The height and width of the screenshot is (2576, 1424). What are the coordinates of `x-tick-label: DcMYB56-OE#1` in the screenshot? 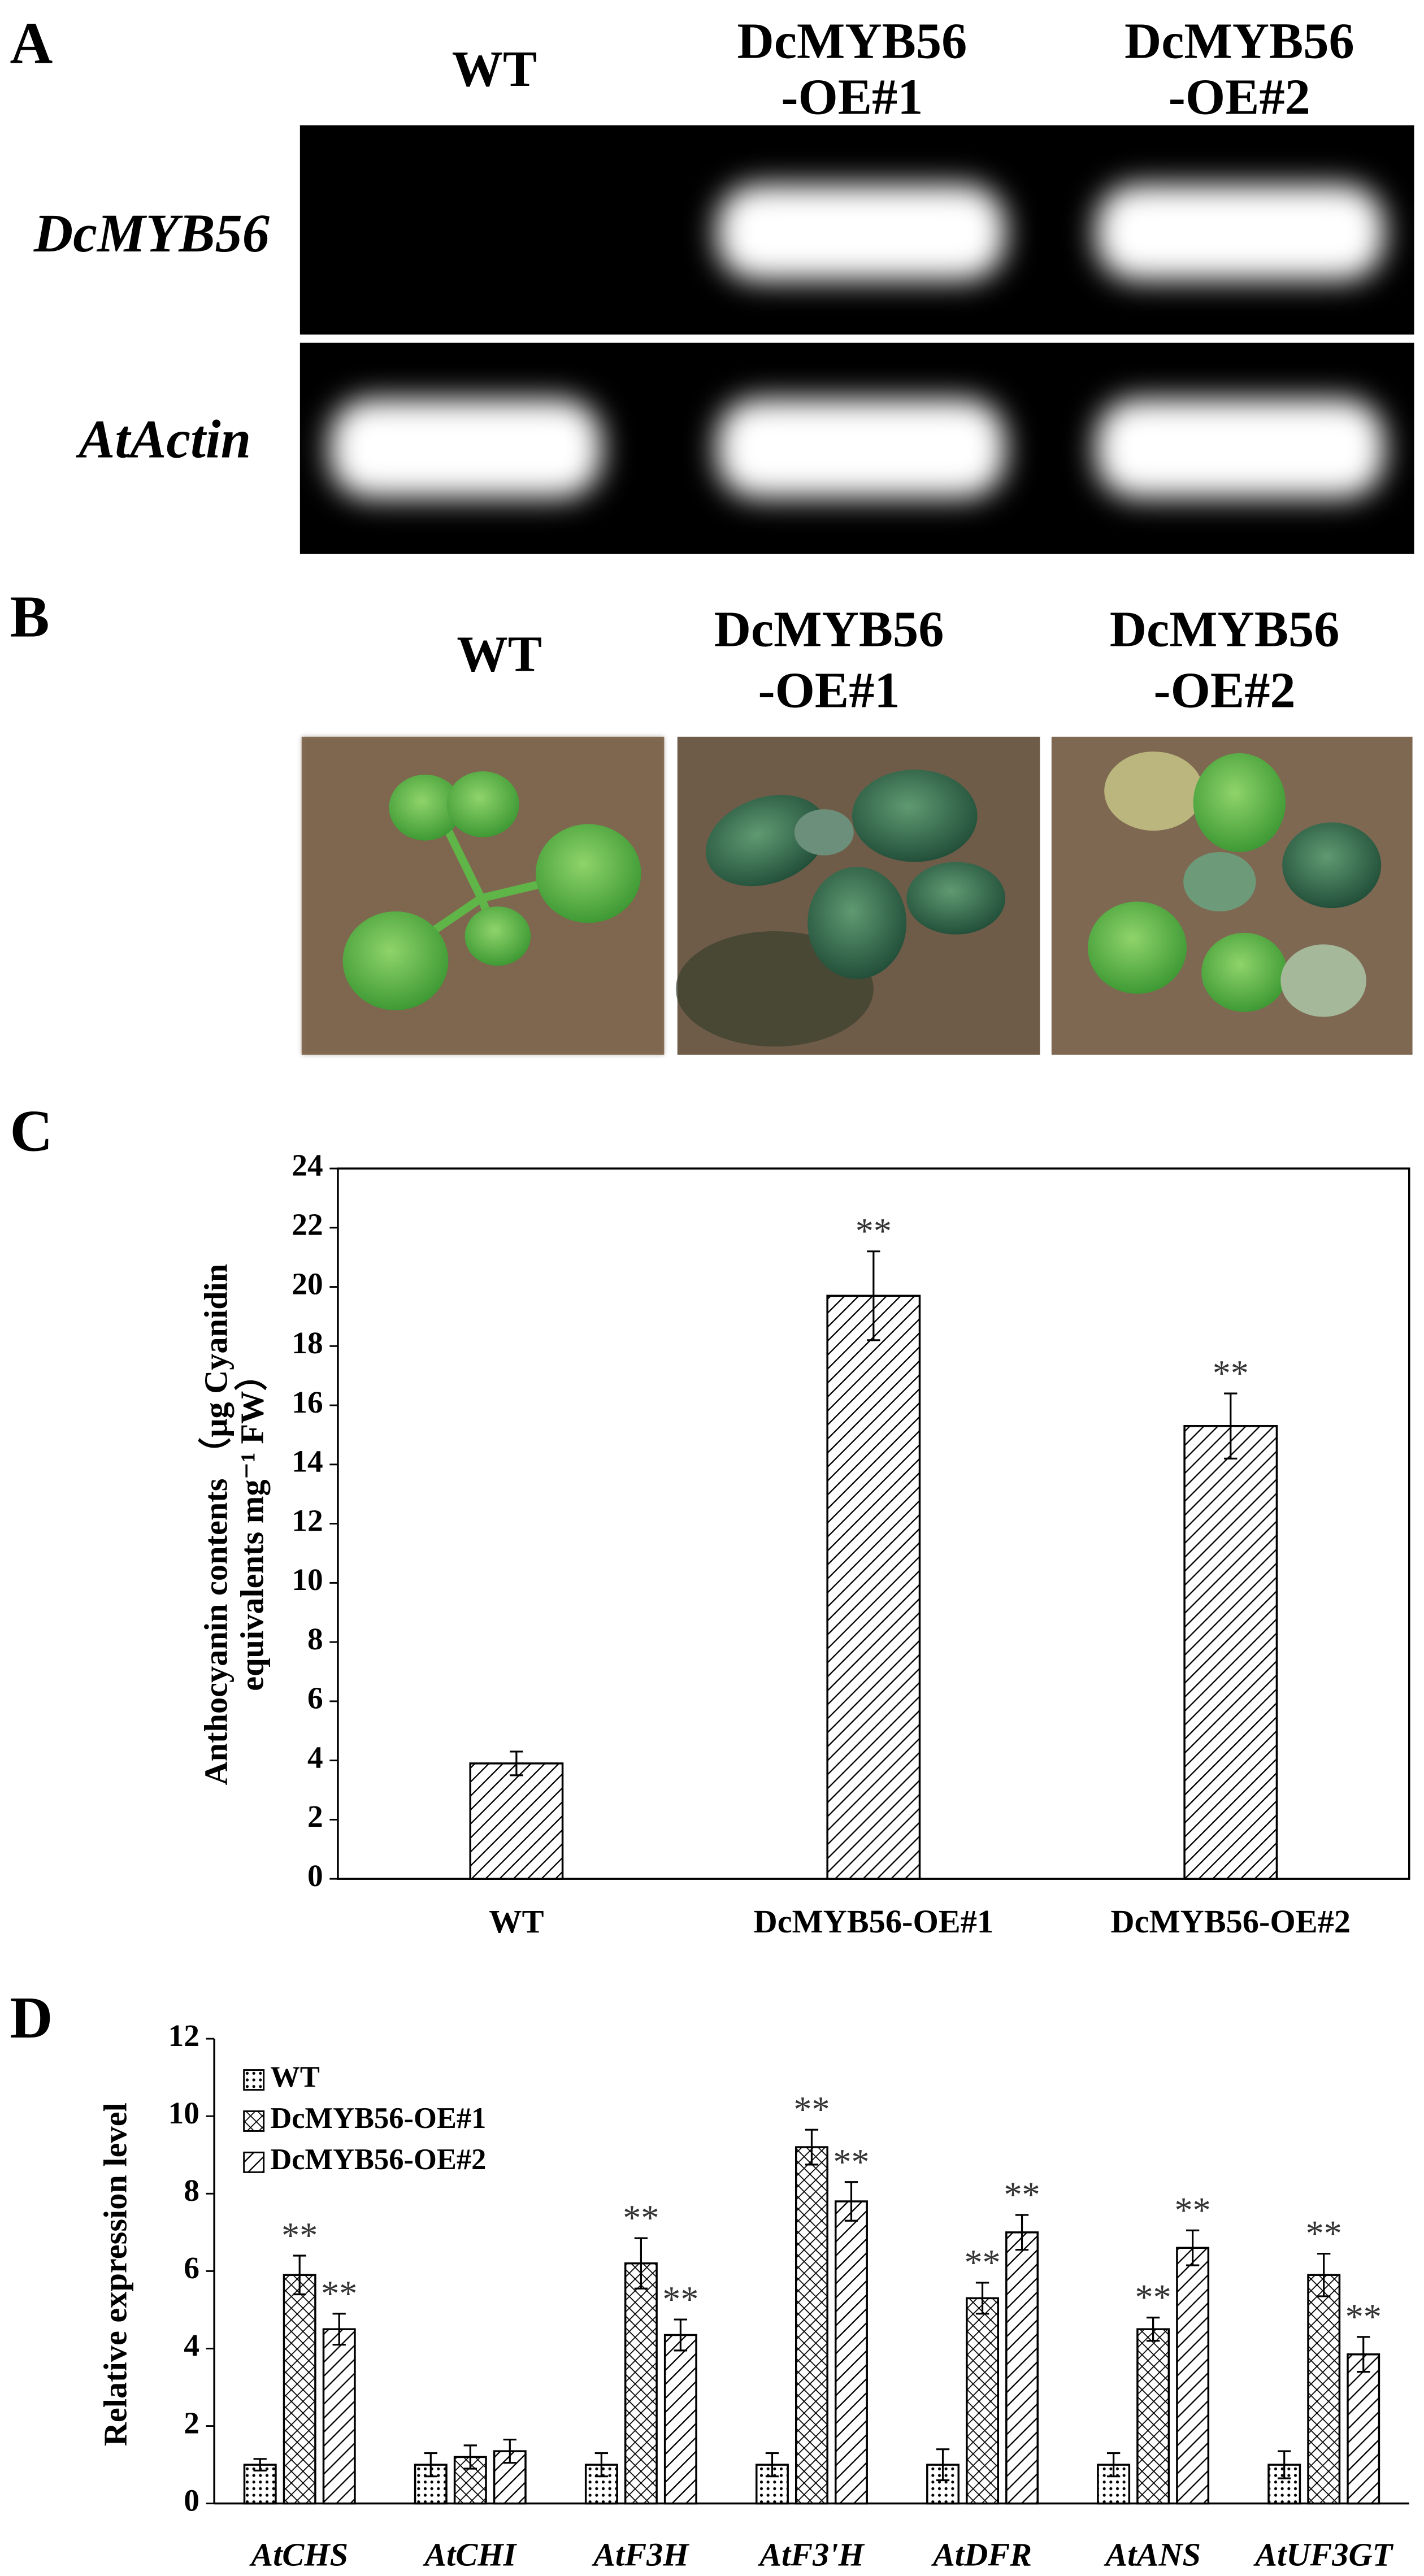 It's located at (873, 1921).